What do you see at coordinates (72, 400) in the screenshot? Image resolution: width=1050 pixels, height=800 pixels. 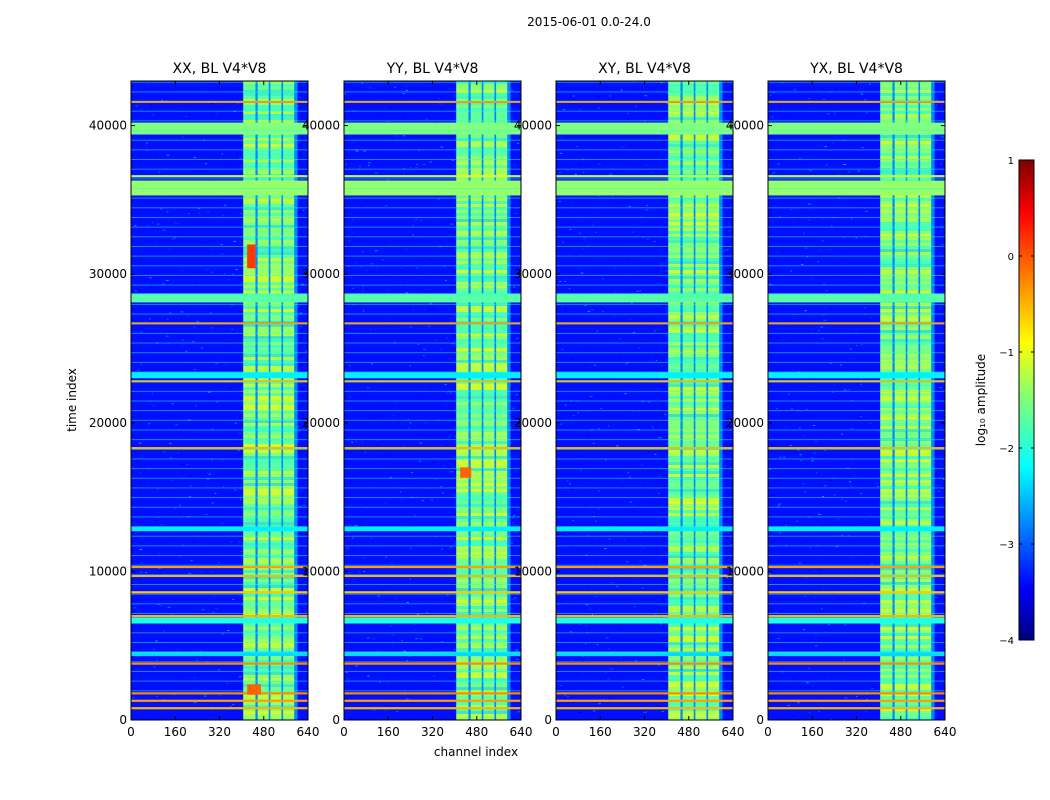 I see `y-axis-label: time index` at bounding box center [72, 400].